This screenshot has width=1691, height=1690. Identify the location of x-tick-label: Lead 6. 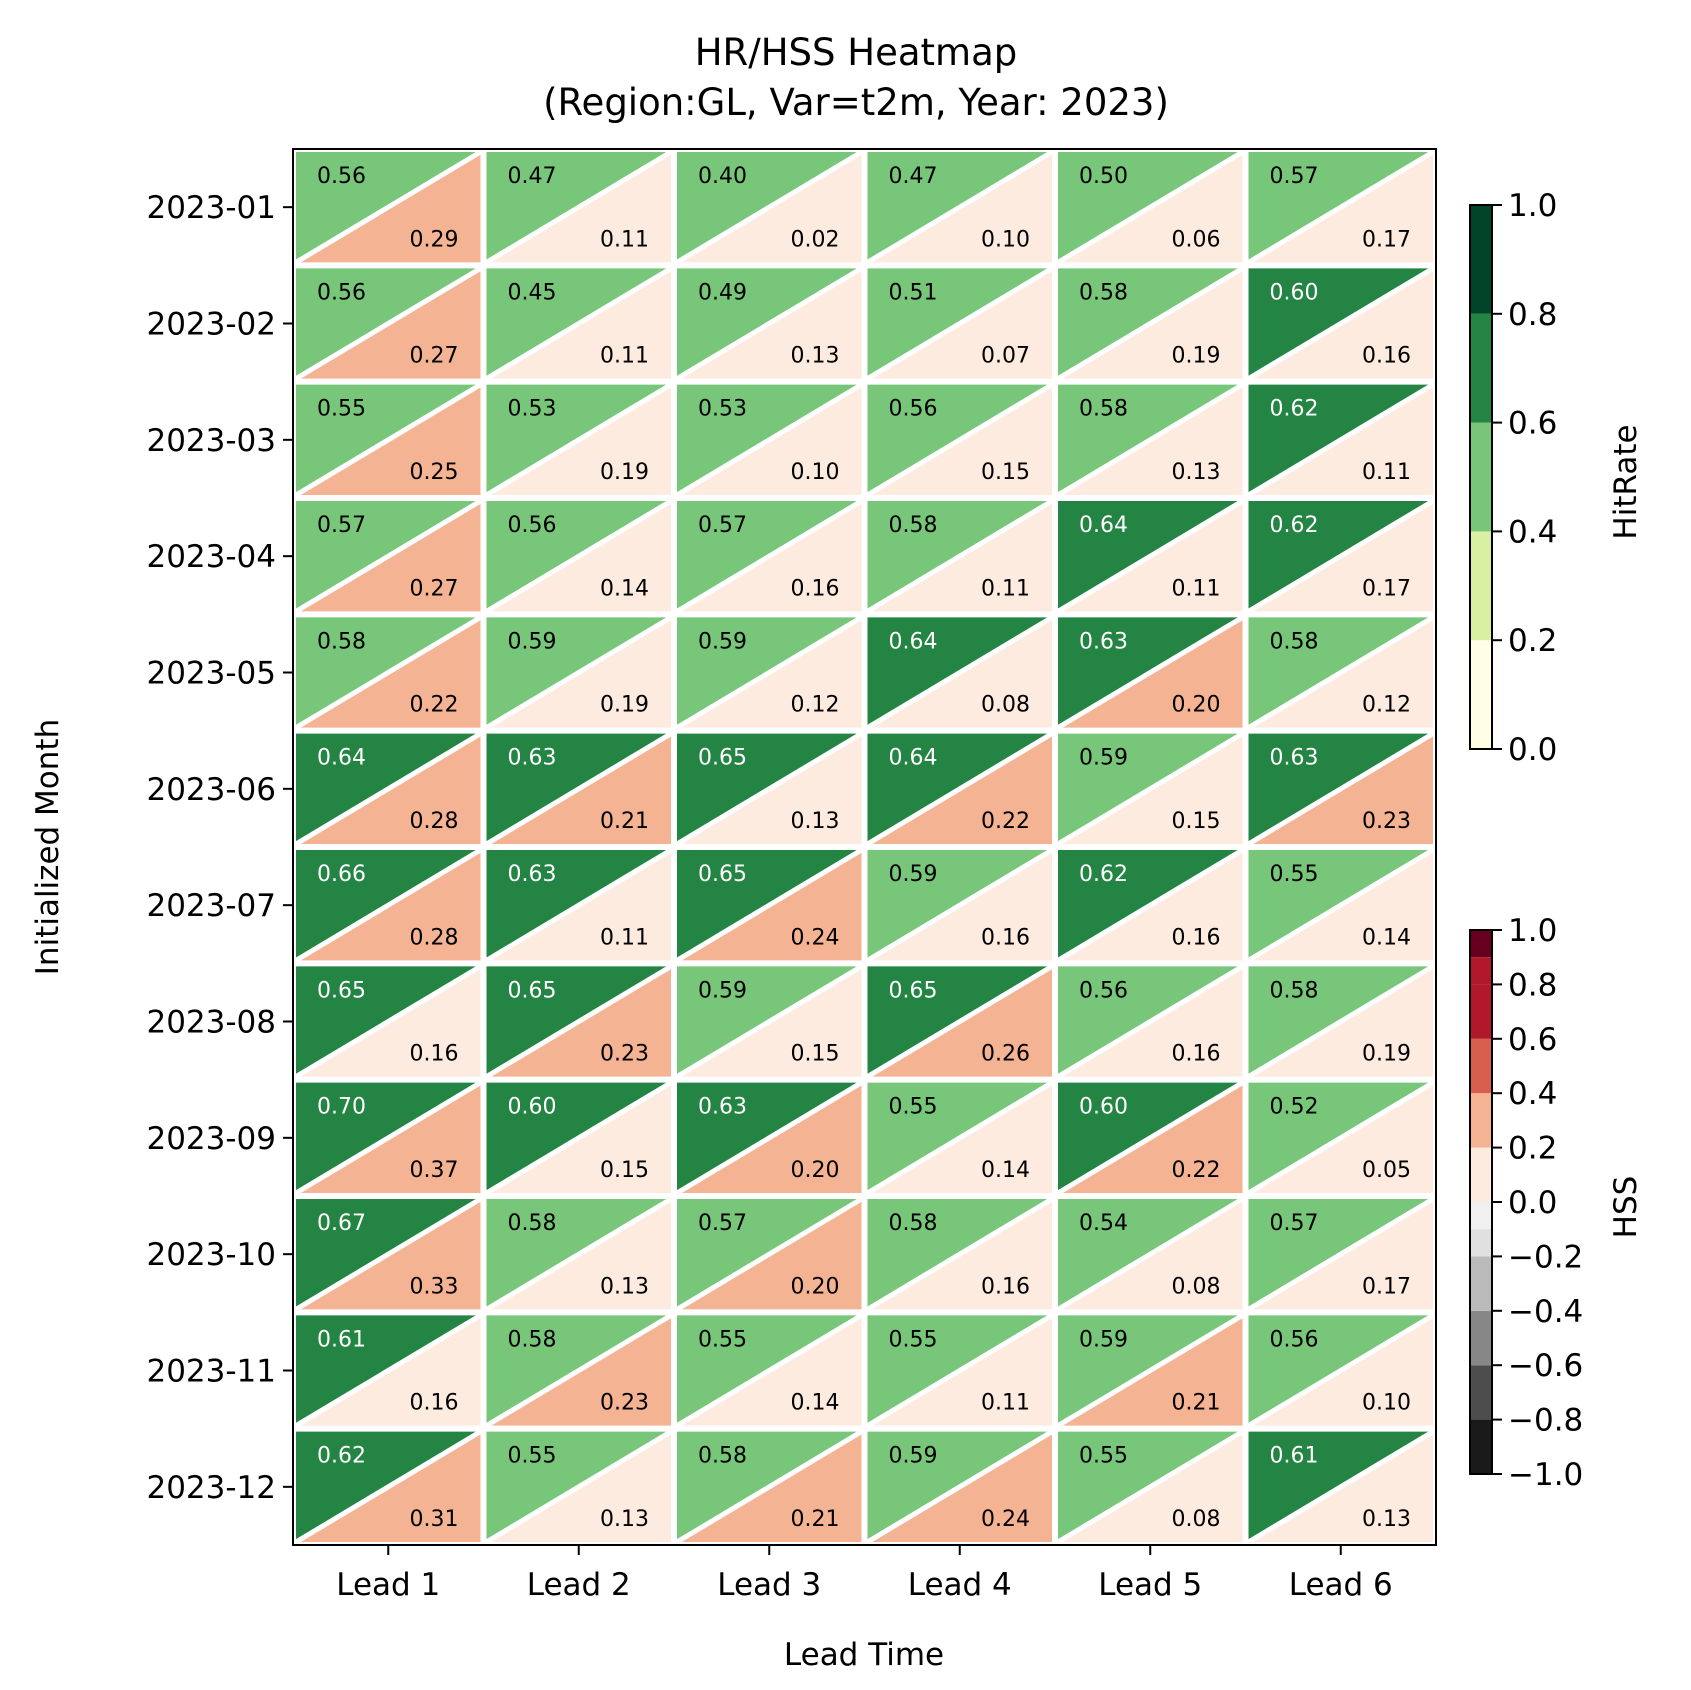
(1341, 1585).